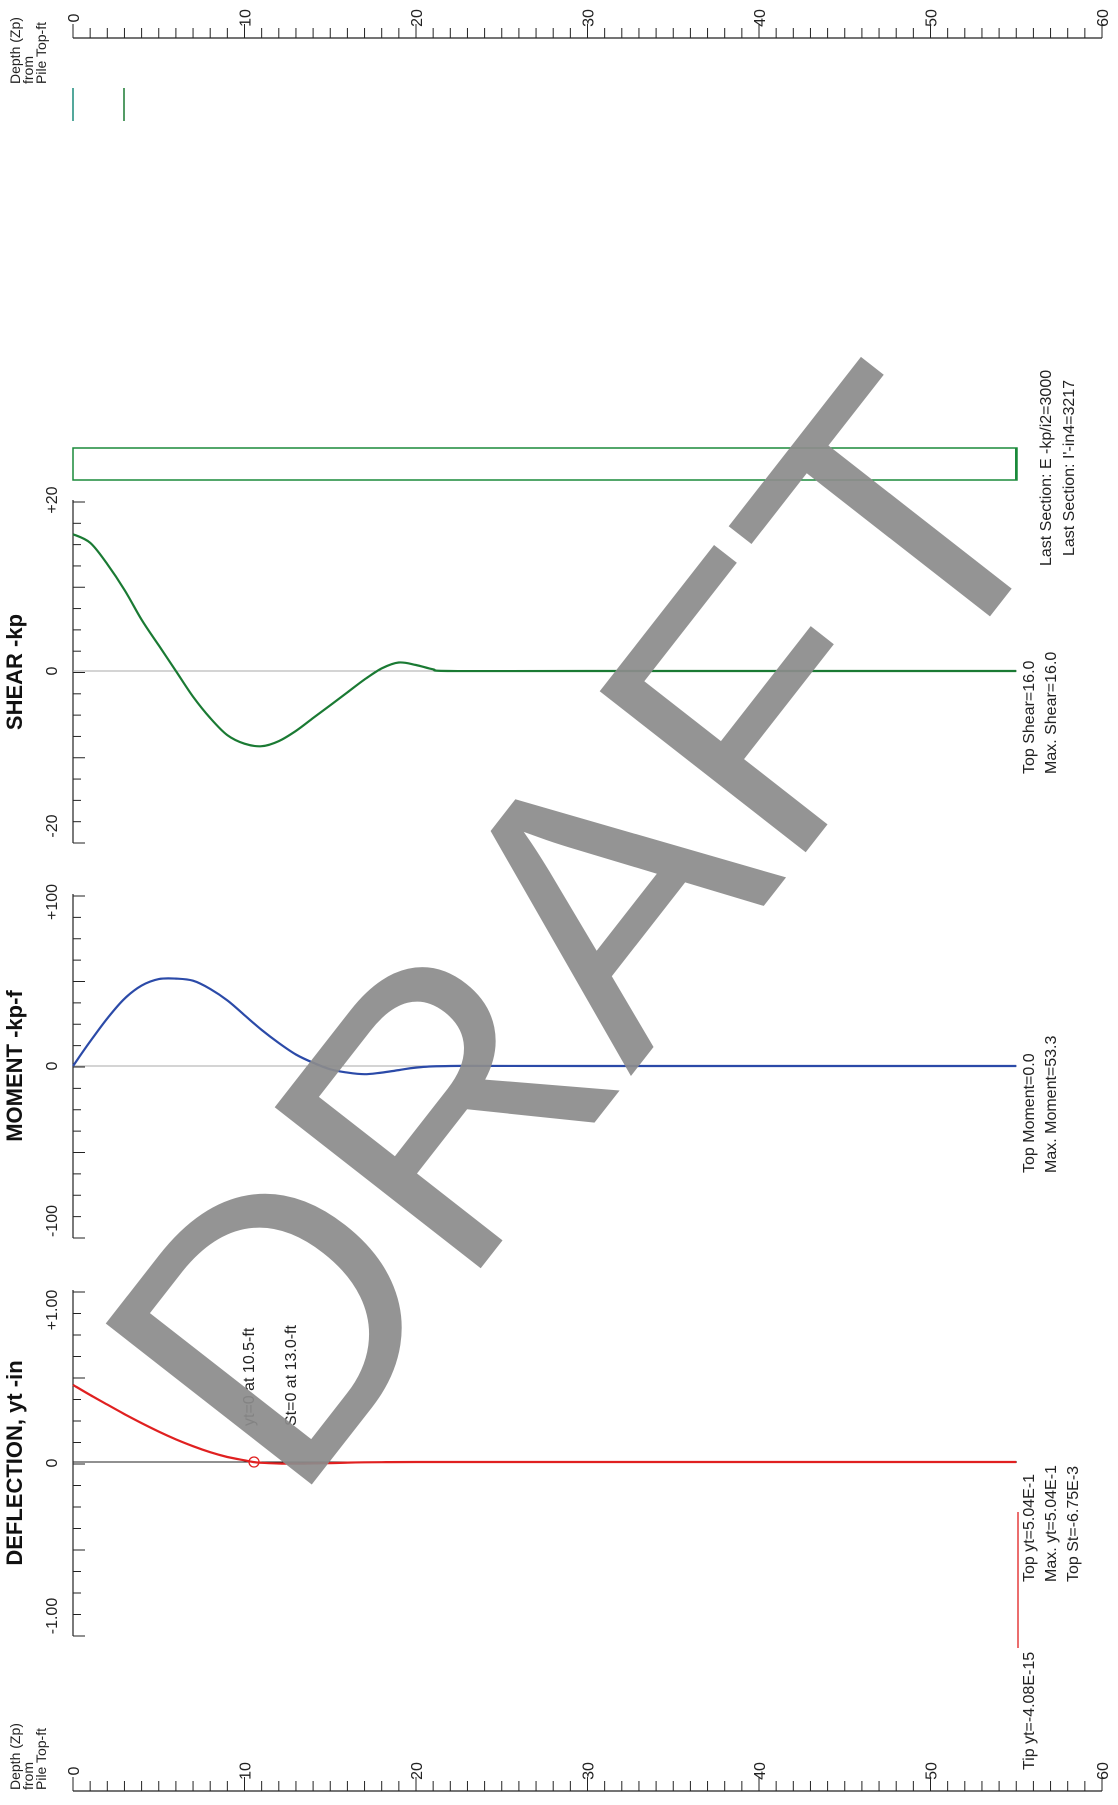  What do you see at coordinates (1073, 1524) in the screenshot?
I see `deflection-summary-3: Top St=-6.75E-3` at bounding box center [1073, 1524].